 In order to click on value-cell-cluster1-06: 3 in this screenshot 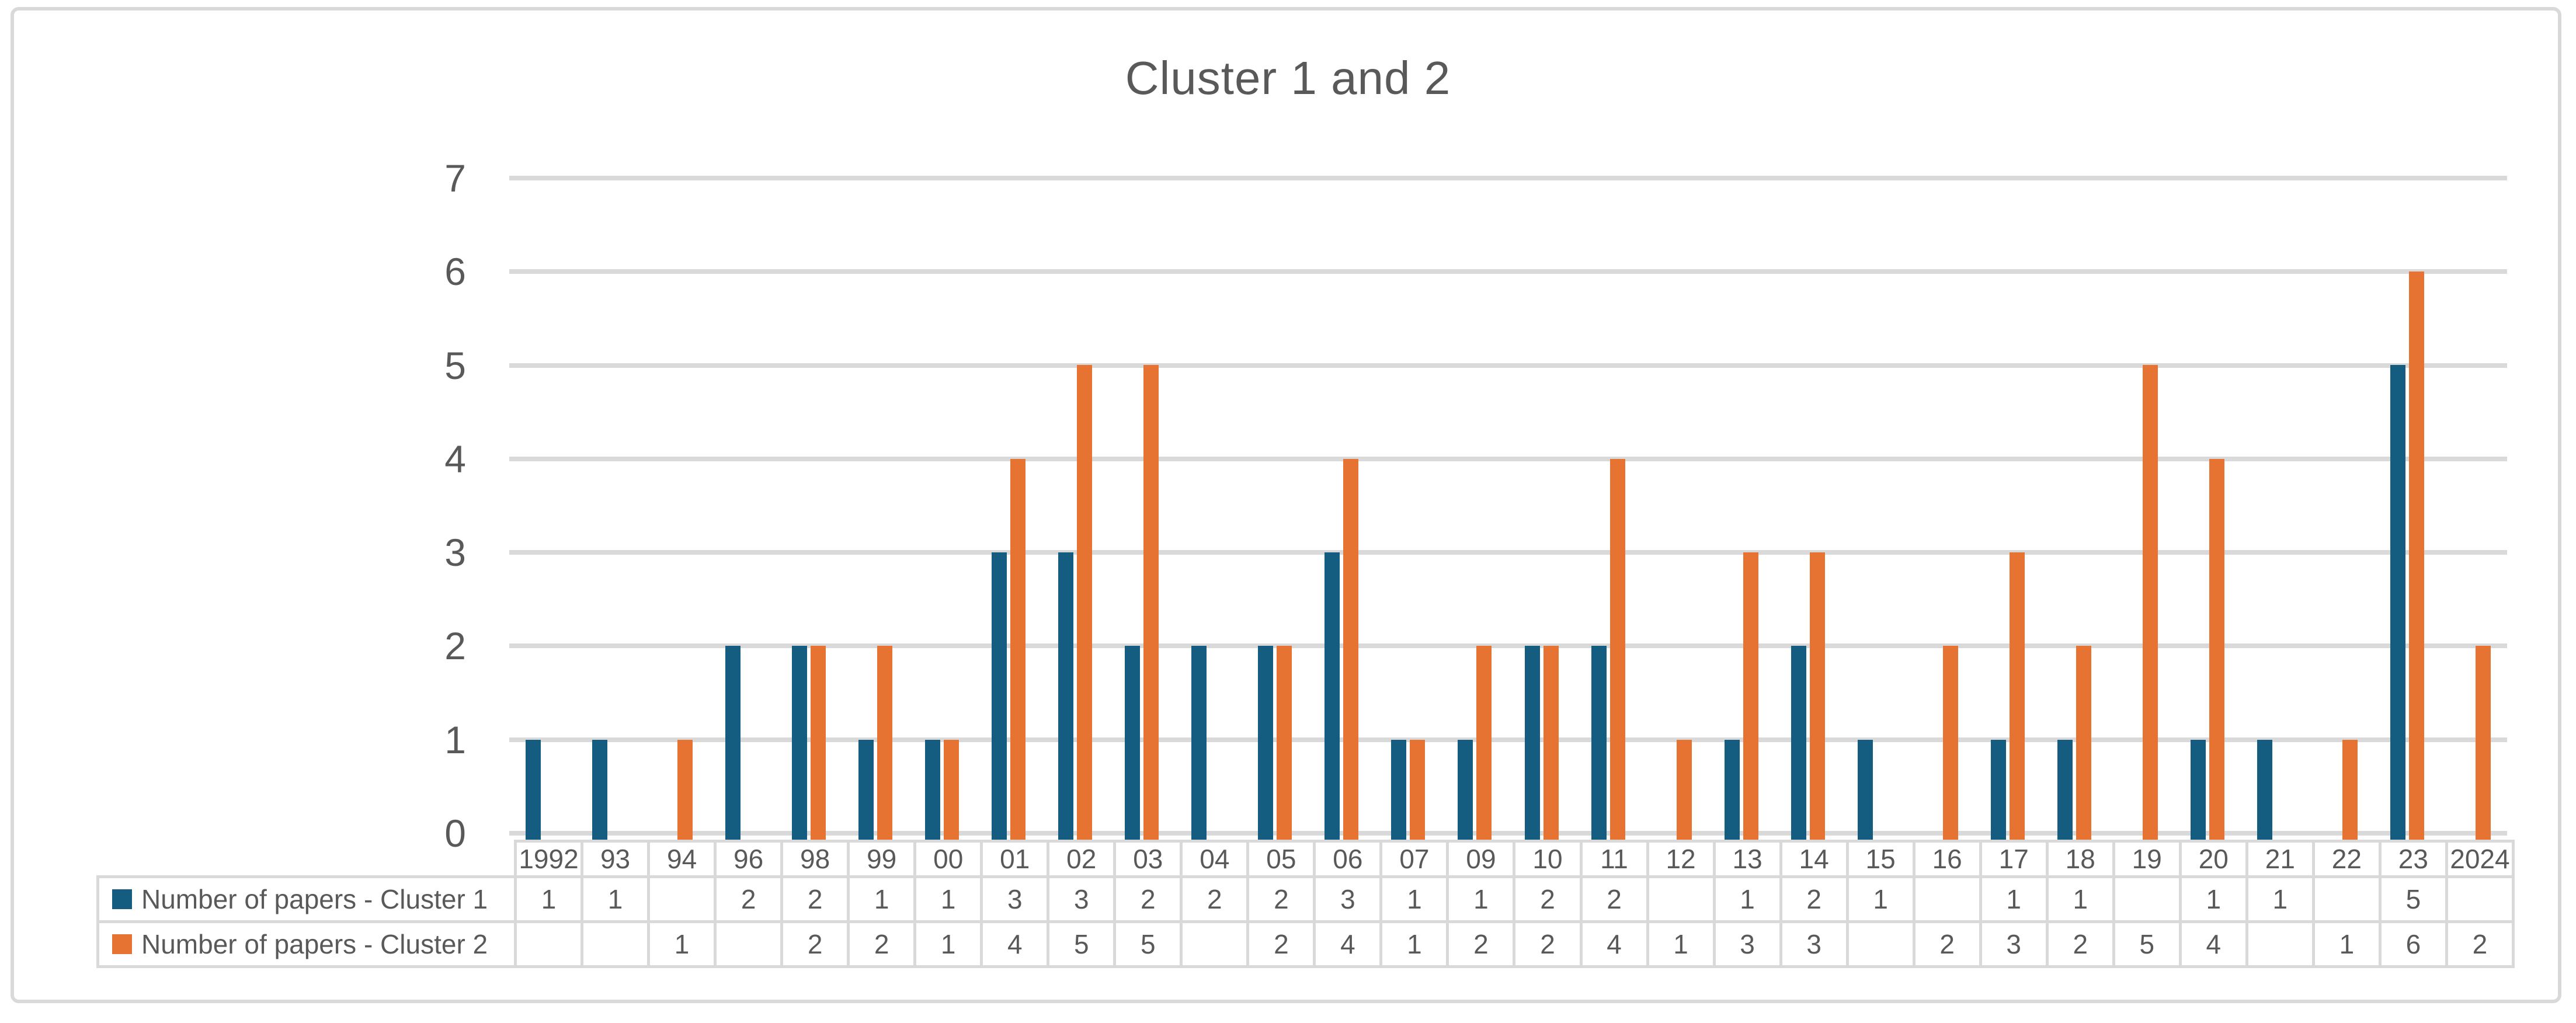, I will do `click(1348, 899)`.